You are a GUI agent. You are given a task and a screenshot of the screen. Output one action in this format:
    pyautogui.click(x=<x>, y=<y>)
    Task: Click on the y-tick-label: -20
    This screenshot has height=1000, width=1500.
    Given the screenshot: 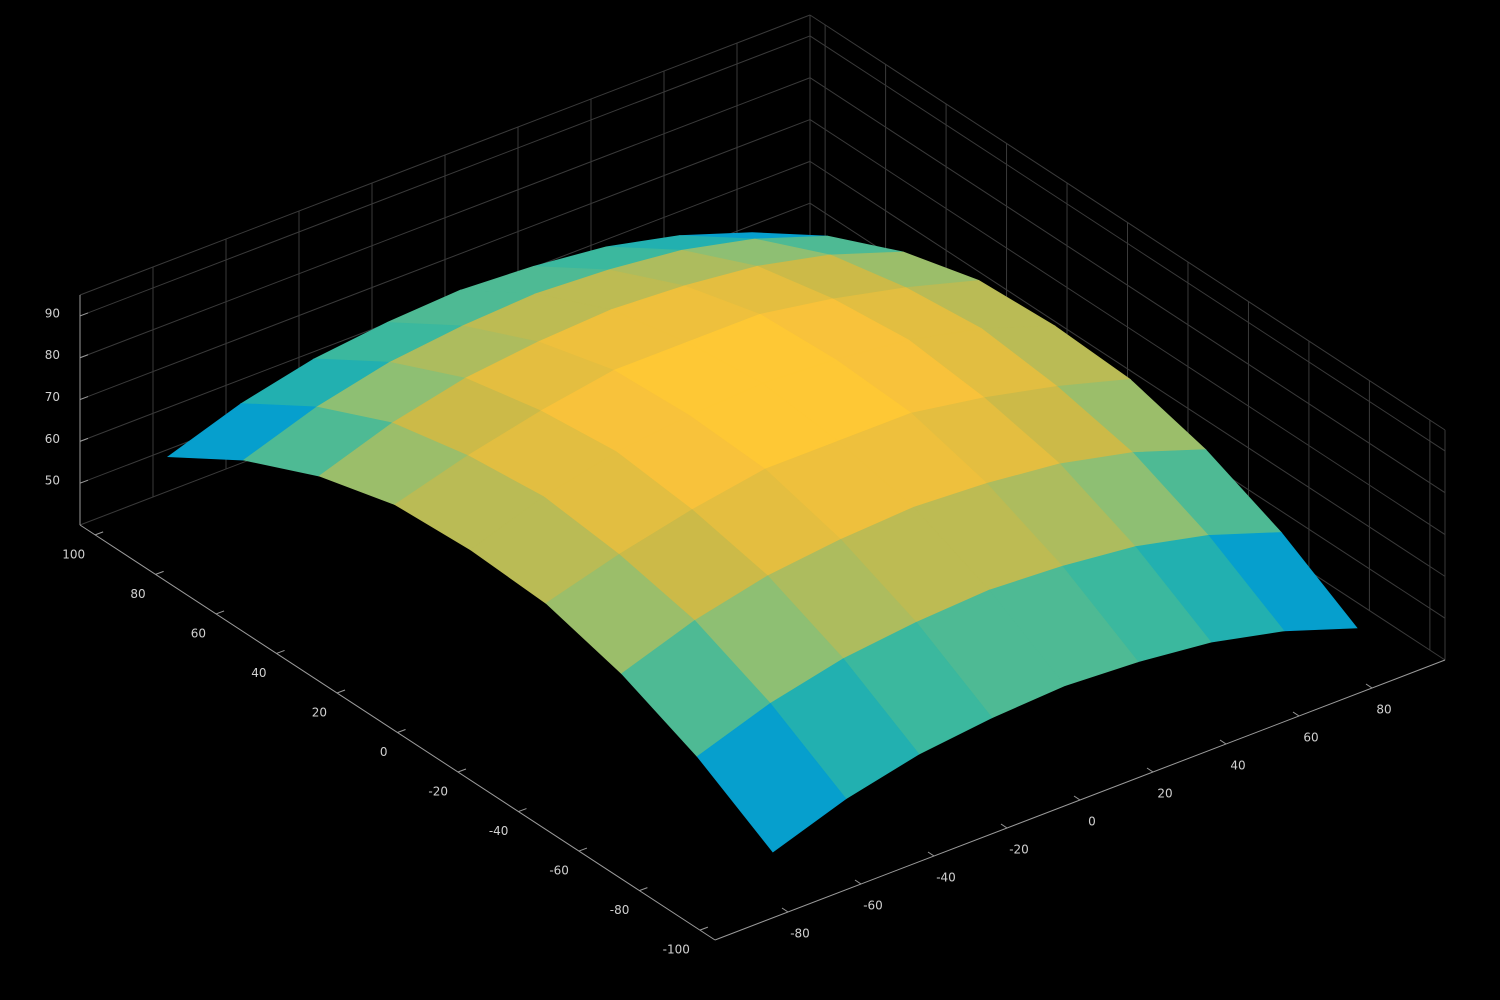 What is the action you would take?
    pyautogui.click(x=438, y=792)
    